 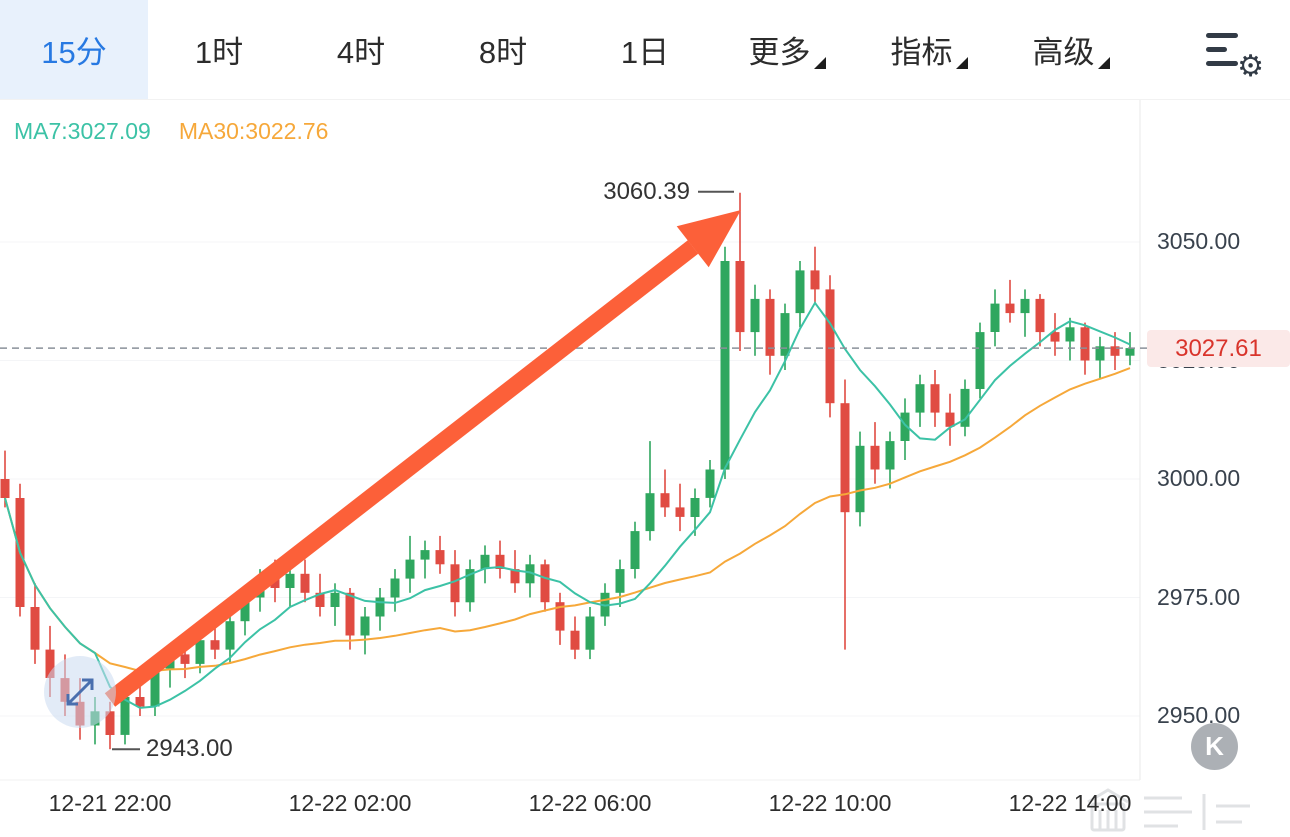 I want to click on tab-more: 更多, so click(x=787, y=49).